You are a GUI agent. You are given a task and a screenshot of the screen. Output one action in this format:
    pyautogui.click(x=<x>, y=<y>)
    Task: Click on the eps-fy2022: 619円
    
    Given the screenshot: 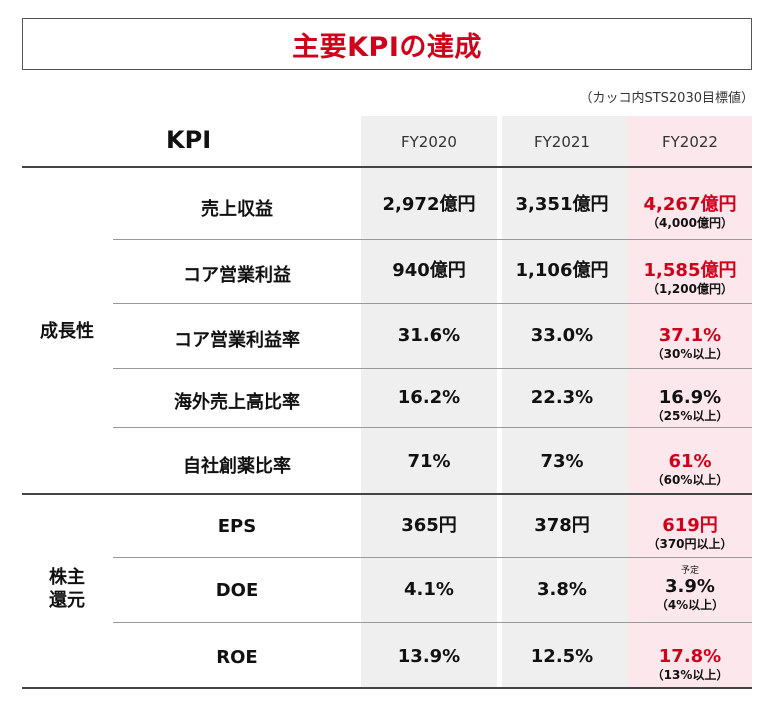 What is the action you would take?
    pyautogui.click(x=690, y=525)
    